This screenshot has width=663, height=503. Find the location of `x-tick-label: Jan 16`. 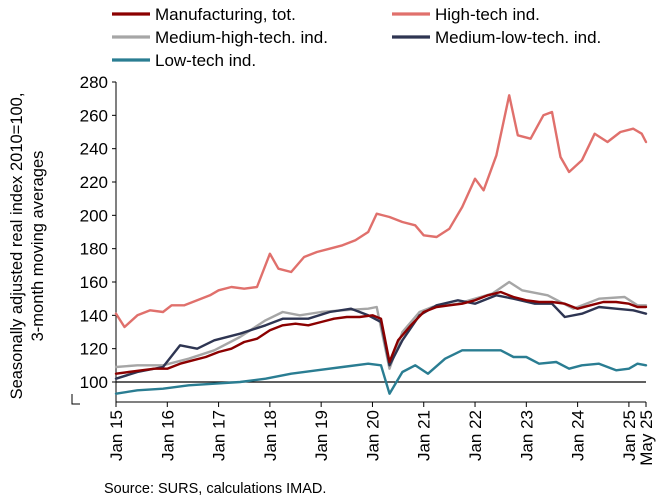

x-tick-label: Jan 16 is located at coordinates (167, 435).